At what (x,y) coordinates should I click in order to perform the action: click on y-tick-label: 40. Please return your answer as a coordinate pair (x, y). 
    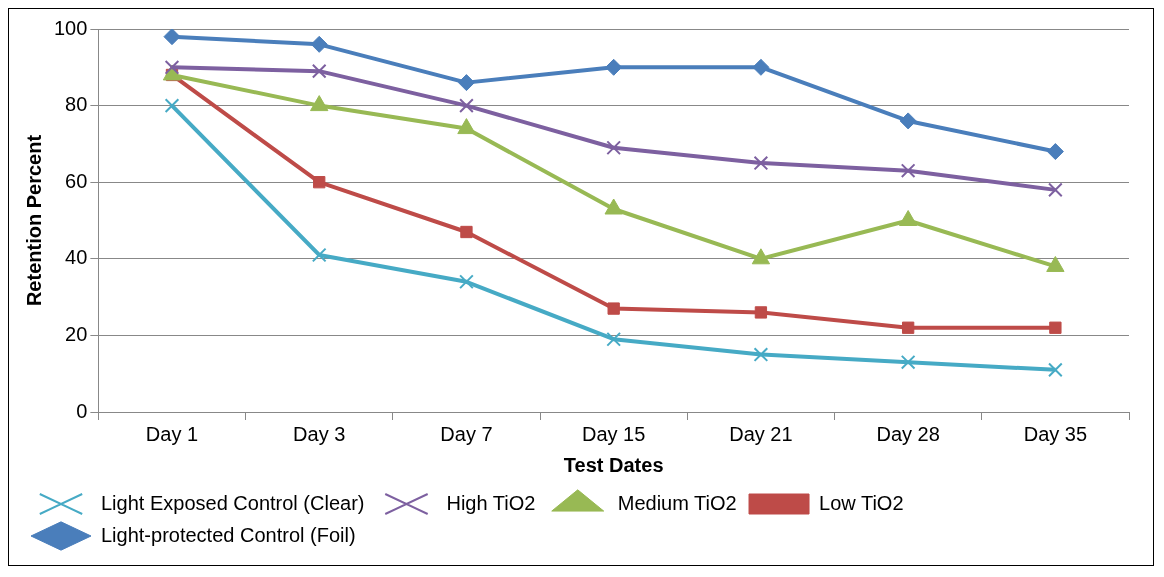
    Looking at the image, I should click on (76, 257).